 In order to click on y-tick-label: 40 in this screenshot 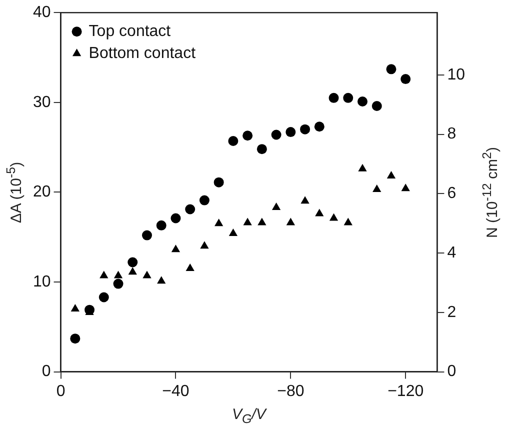, I will do `click(42, 13)`.